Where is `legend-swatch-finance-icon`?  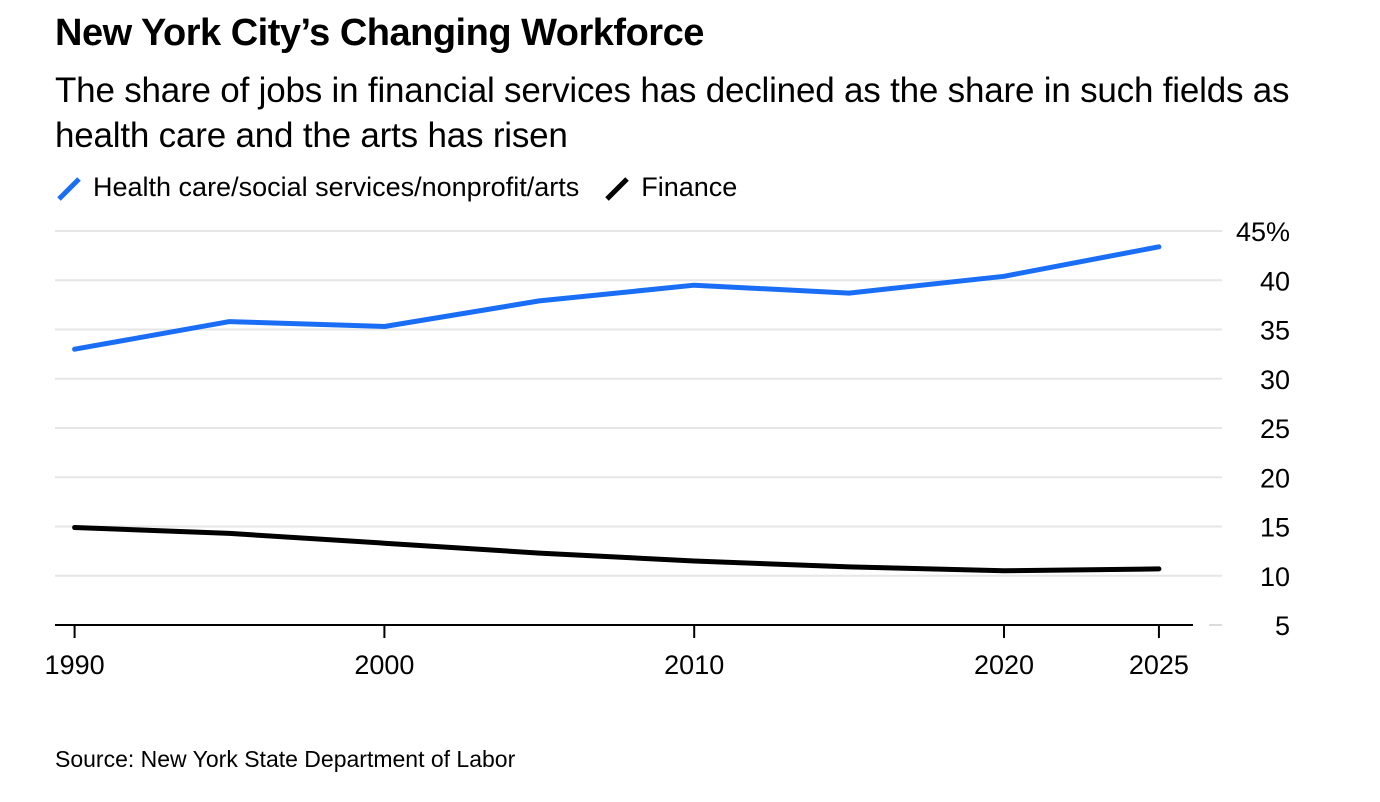
legend-swatch-finance-icon is located at coordinates (617, 188).